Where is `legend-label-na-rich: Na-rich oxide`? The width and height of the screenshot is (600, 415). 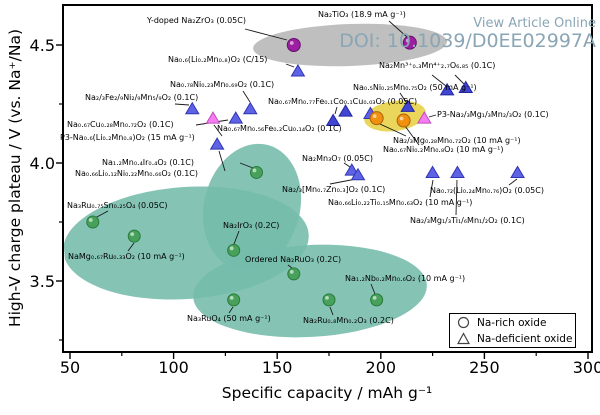 legend-label-na-rich: Na-rich oxide is located at coordinates (512, 322).